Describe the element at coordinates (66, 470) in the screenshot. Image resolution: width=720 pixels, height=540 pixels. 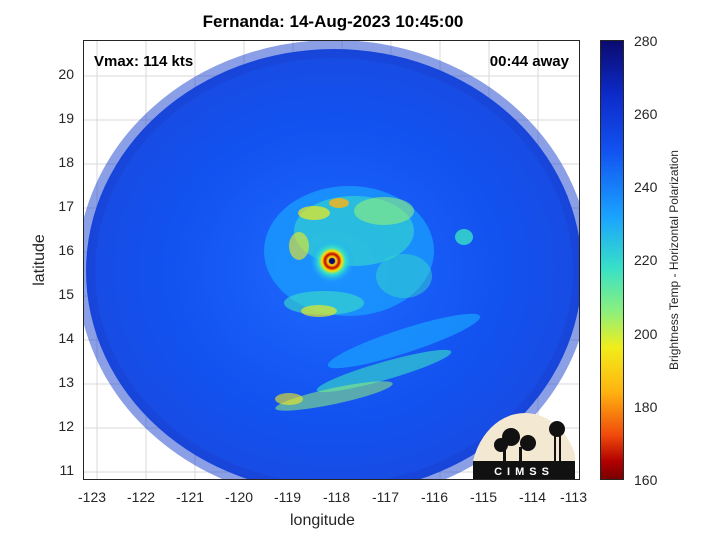
I see `y-tick: 11` at that location.